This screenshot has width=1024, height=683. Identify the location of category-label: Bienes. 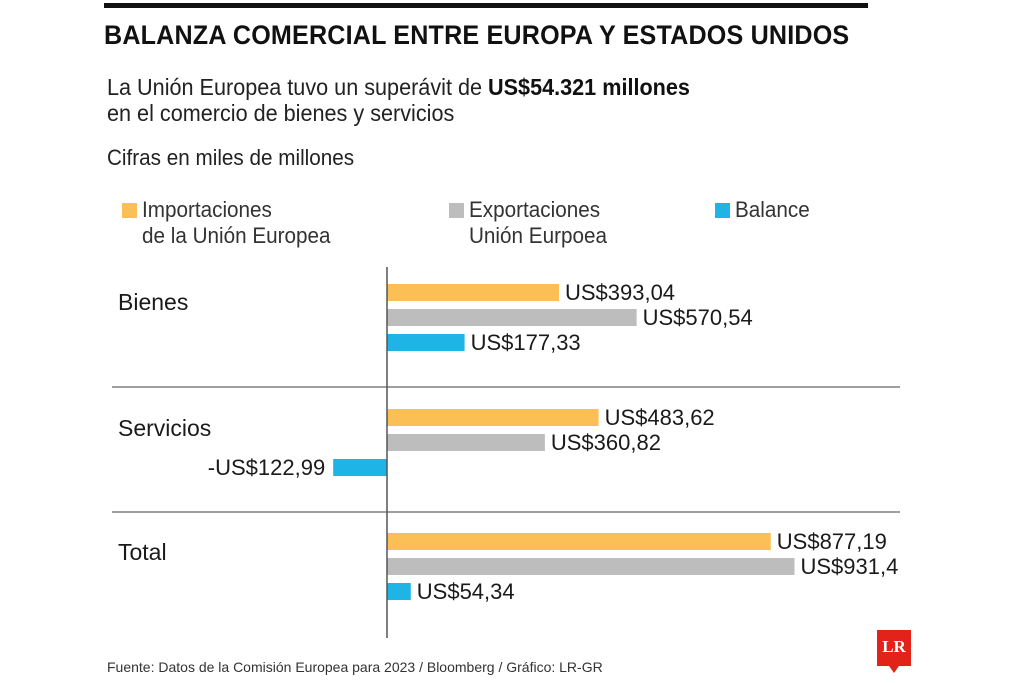
(153, 302).